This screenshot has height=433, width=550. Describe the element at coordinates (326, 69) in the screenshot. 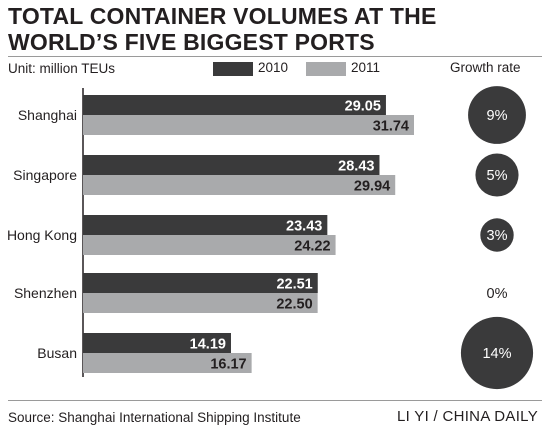

I see `legend-swatch-2011` at that location.